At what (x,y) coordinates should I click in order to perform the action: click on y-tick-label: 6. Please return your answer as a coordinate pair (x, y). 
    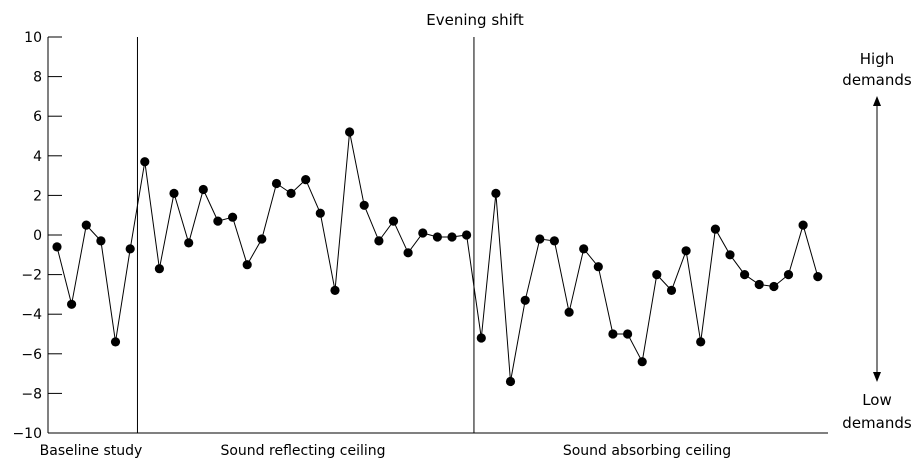
    Looking at the image, I should click on (37, 117).